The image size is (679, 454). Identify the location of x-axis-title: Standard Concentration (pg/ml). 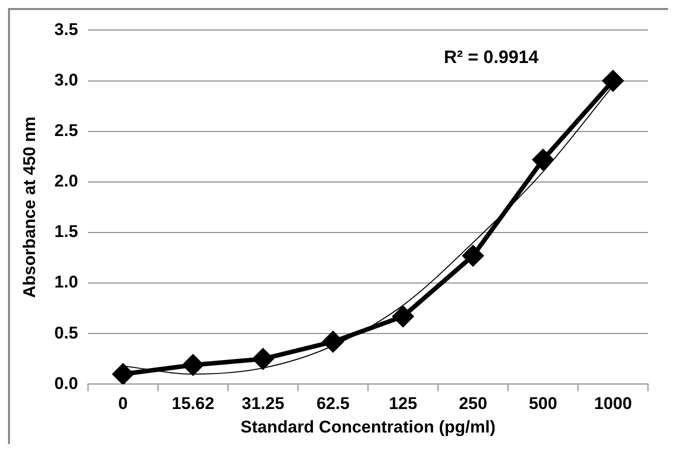
(368, 426).